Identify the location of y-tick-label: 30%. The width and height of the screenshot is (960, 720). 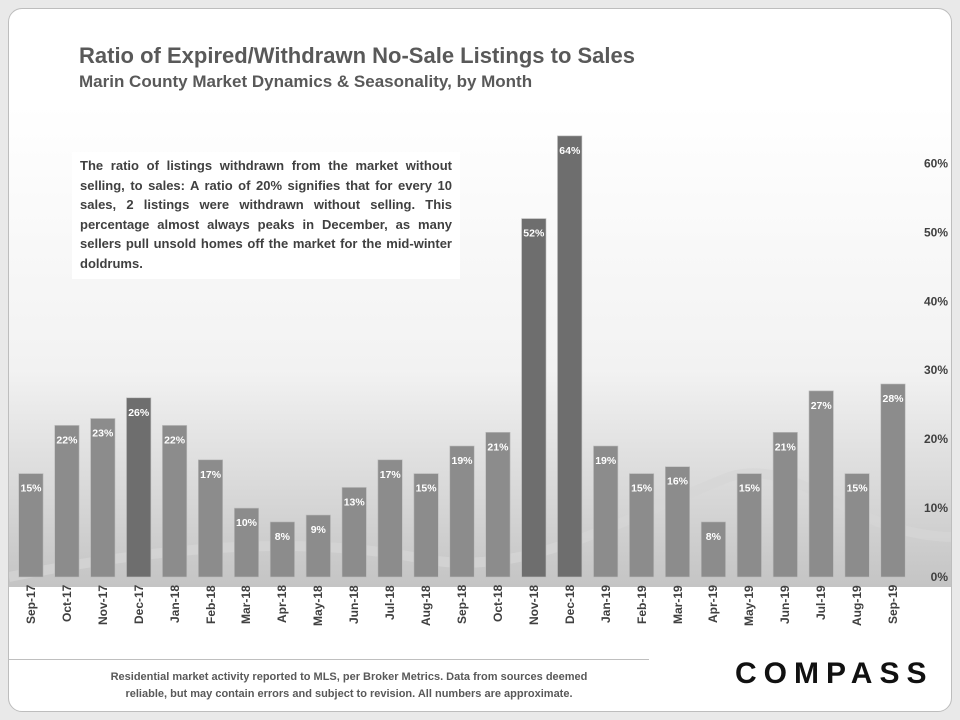
(936, 370).